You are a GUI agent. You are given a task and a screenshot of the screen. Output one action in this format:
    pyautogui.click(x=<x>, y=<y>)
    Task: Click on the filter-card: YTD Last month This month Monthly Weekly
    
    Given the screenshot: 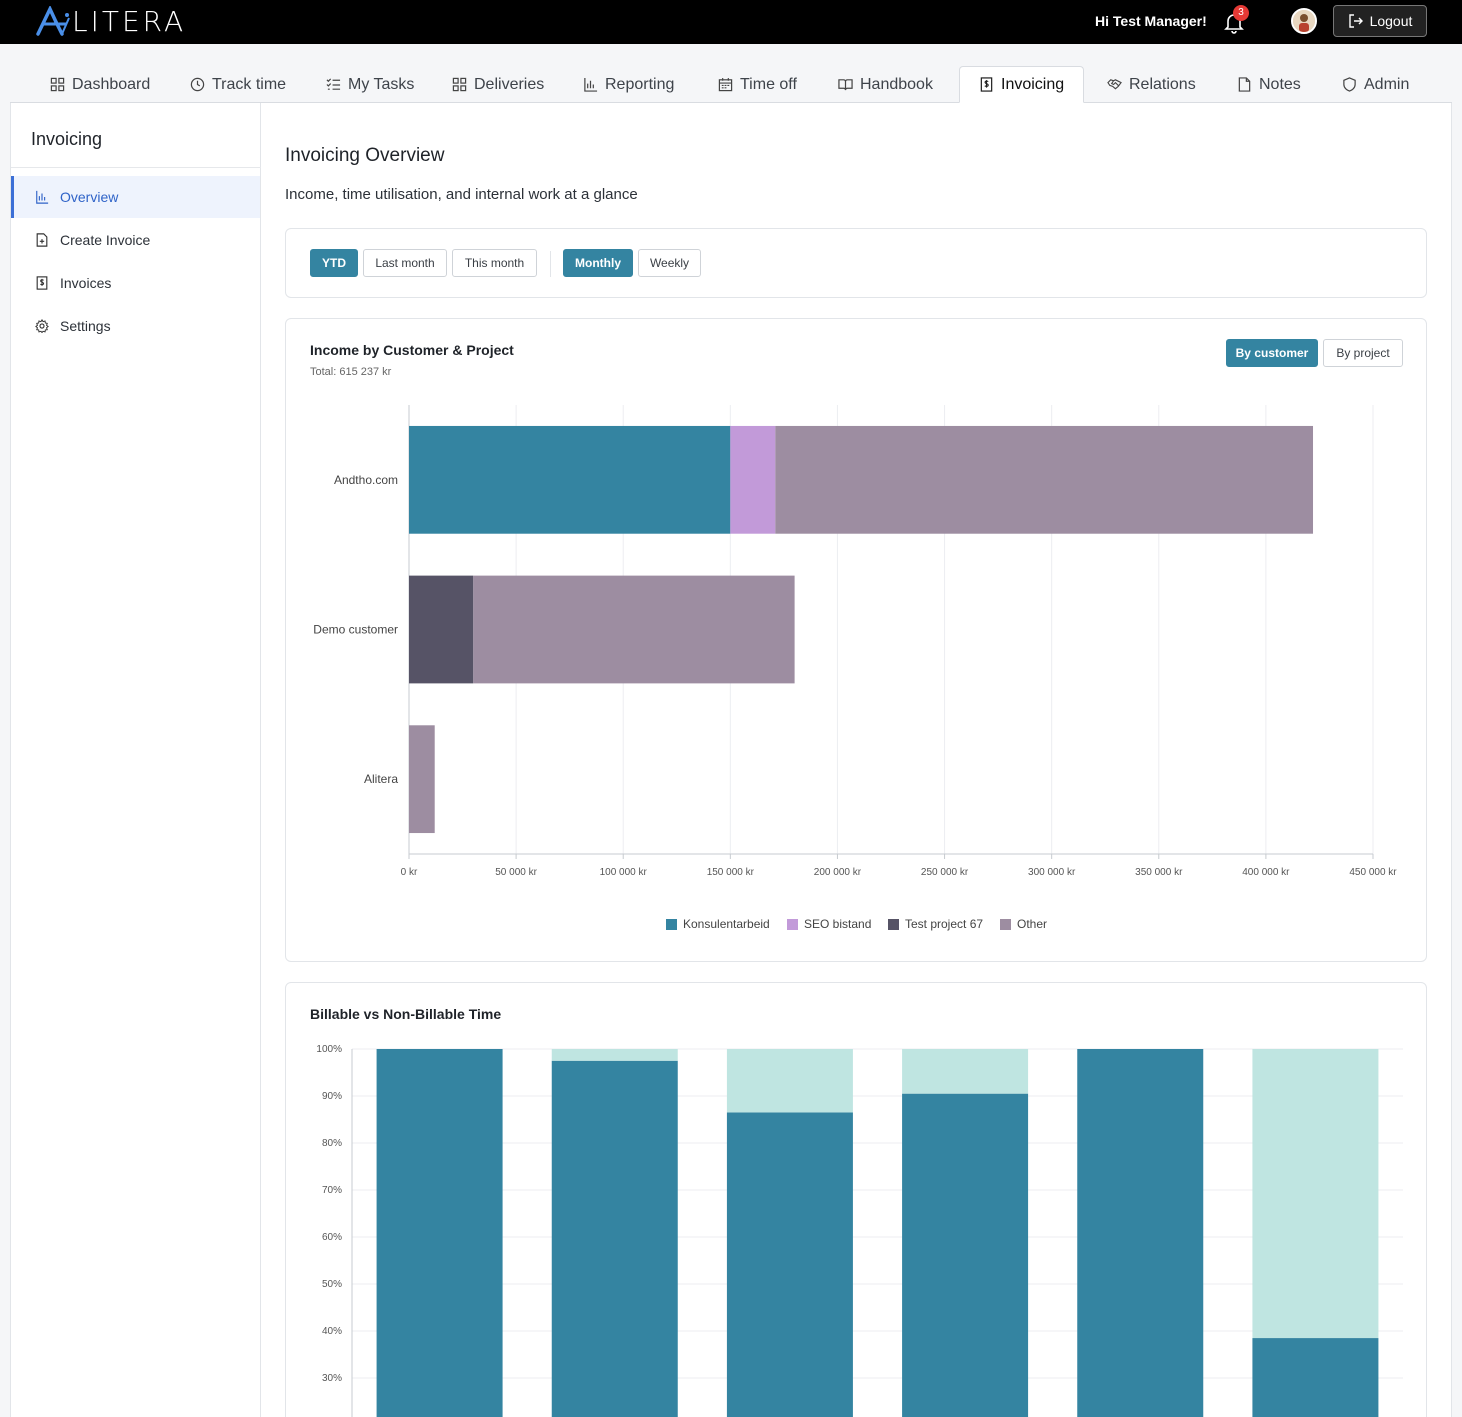 What is the action you would take?
    pyautogui.click(x=856, y=263)
    